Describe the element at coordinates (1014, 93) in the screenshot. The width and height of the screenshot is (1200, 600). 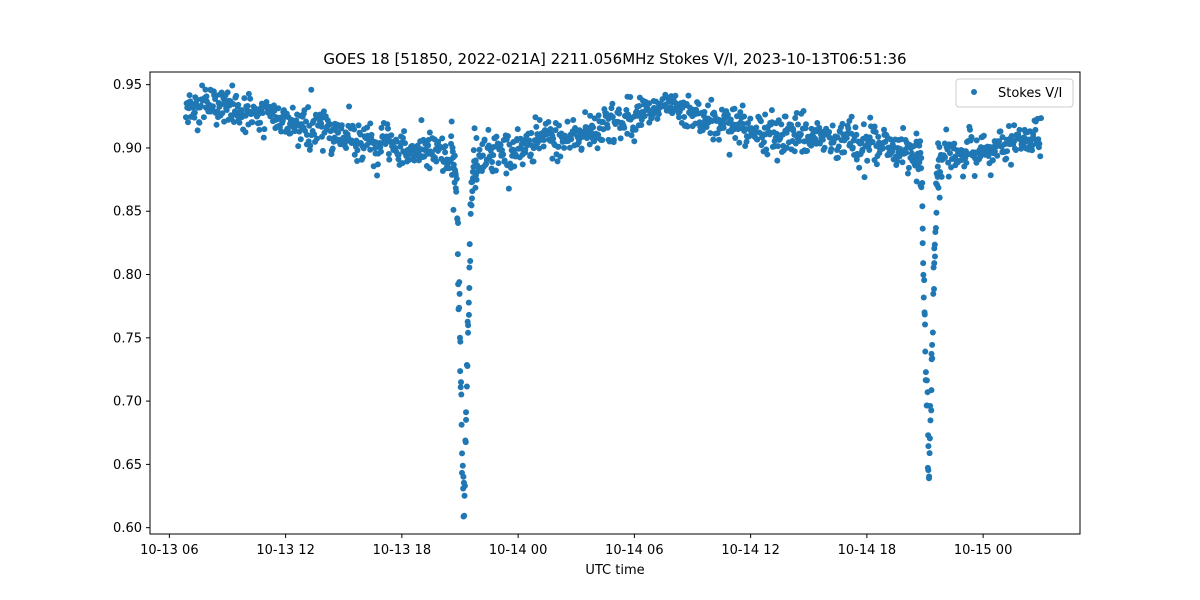
I see `legend-box` at that location.